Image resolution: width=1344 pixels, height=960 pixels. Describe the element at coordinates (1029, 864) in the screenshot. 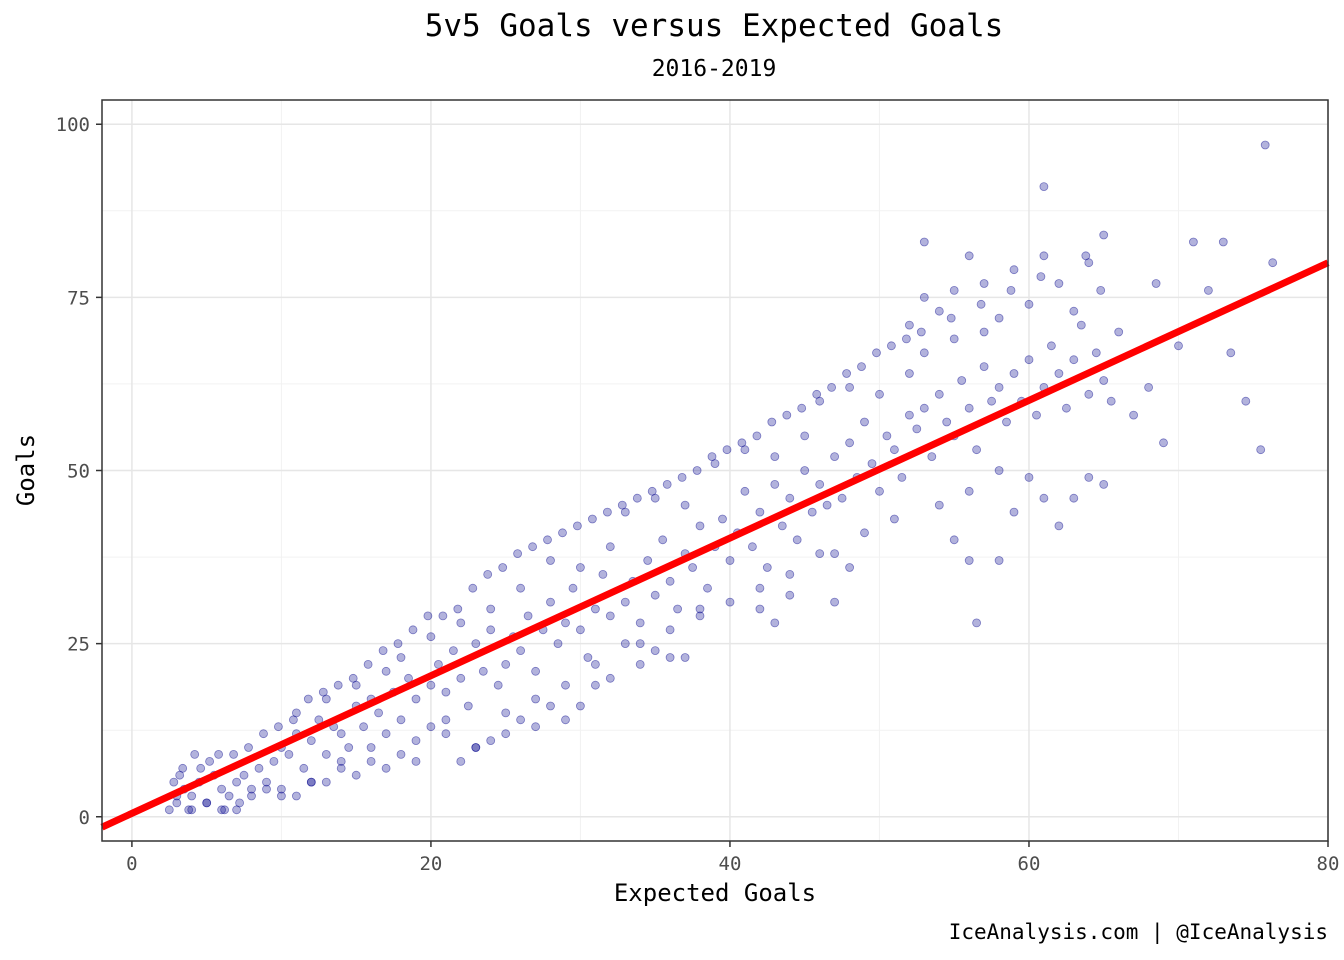

I see `x-tick-label: 60` at that location.